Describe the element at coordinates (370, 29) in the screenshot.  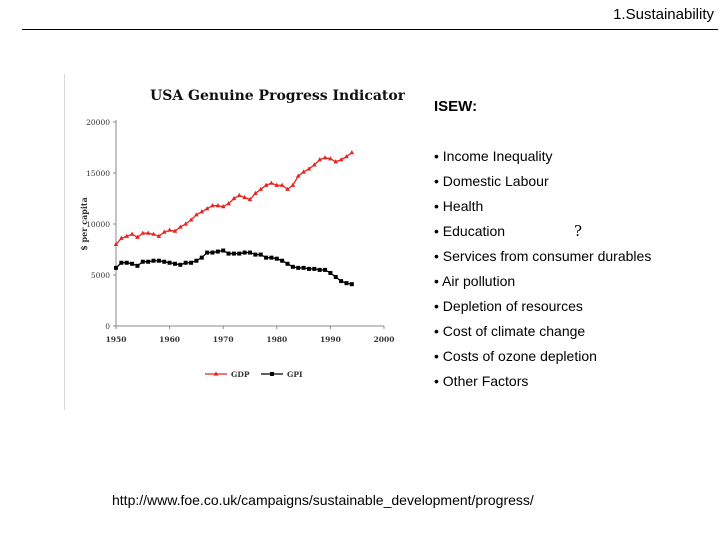
I see `title-divider` at that location.